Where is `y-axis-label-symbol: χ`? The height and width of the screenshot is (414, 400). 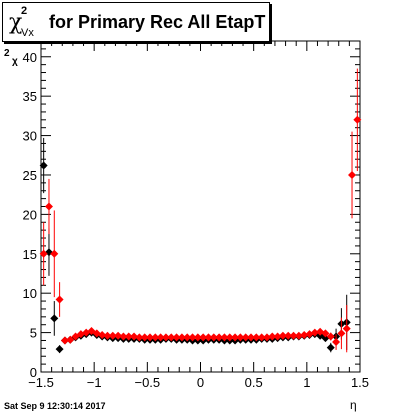
y-axis-label-symbol: χ is located at coordinates (15, 61).